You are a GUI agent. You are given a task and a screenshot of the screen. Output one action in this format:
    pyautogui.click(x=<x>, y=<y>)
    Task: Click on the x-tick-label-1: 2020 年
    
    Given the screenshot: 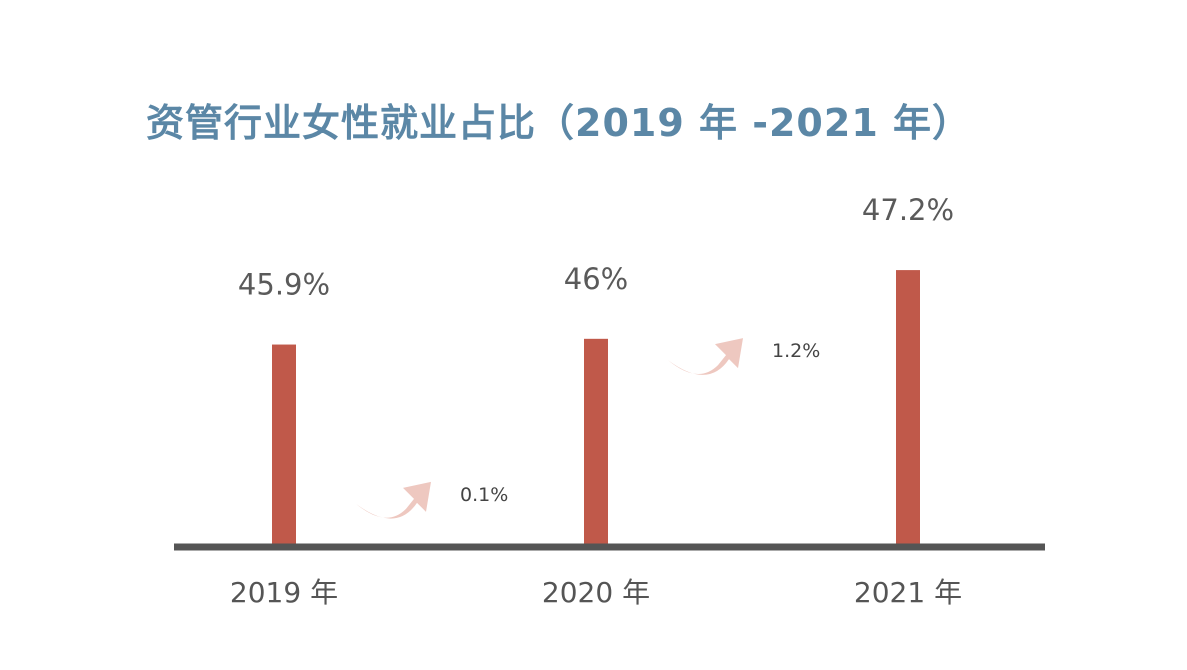 What is the action you would take?
    pyautogui.click(x=596, y=592)
    